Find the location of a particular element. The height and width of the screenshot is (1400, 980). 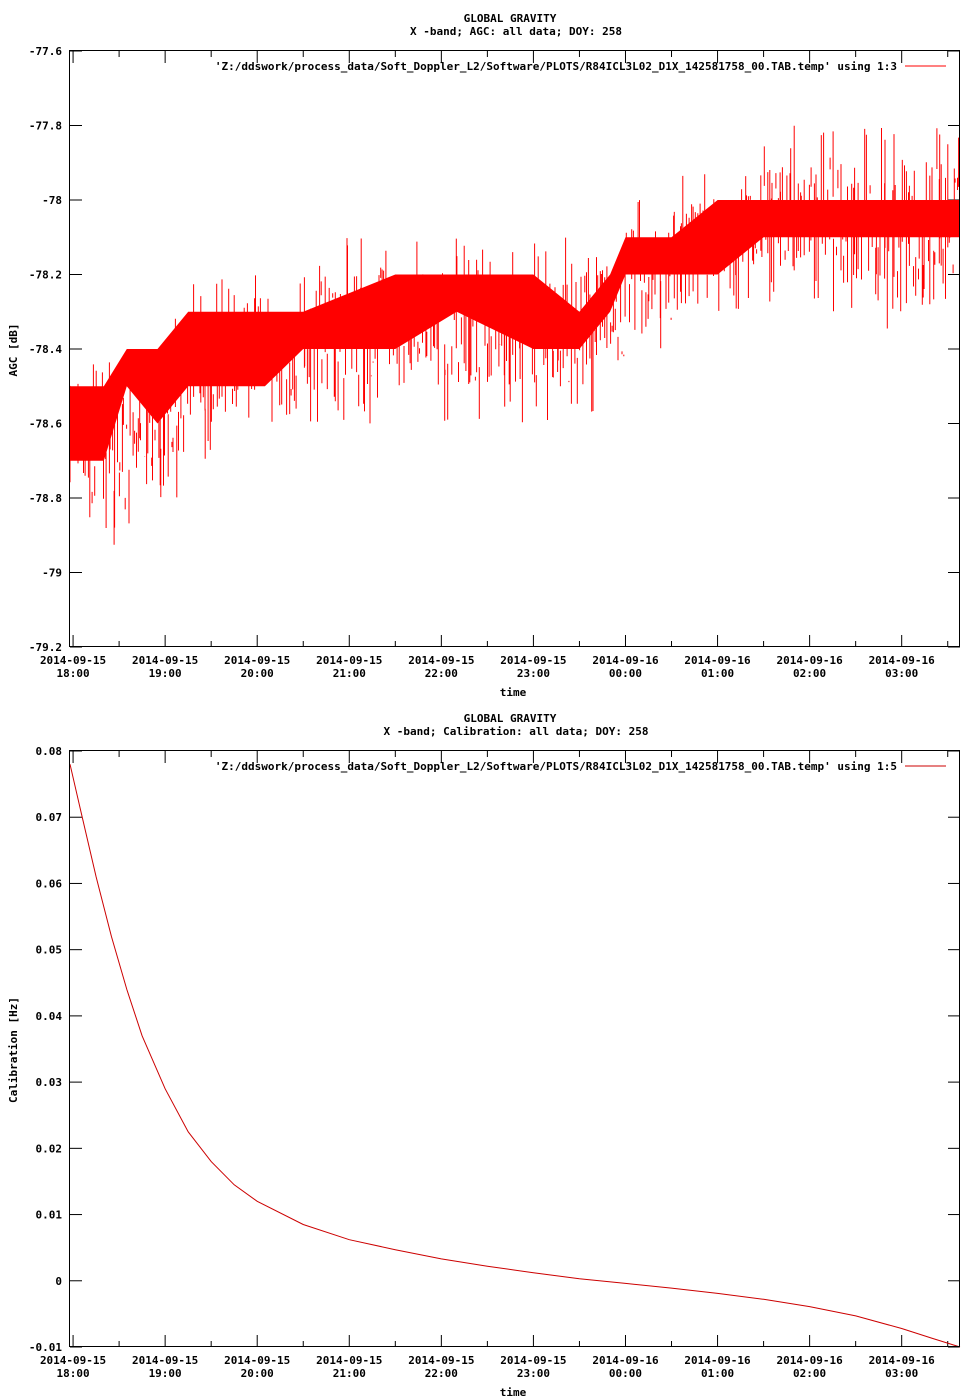

y-tick-label: -78.8 is located at coordinates (45, 498).